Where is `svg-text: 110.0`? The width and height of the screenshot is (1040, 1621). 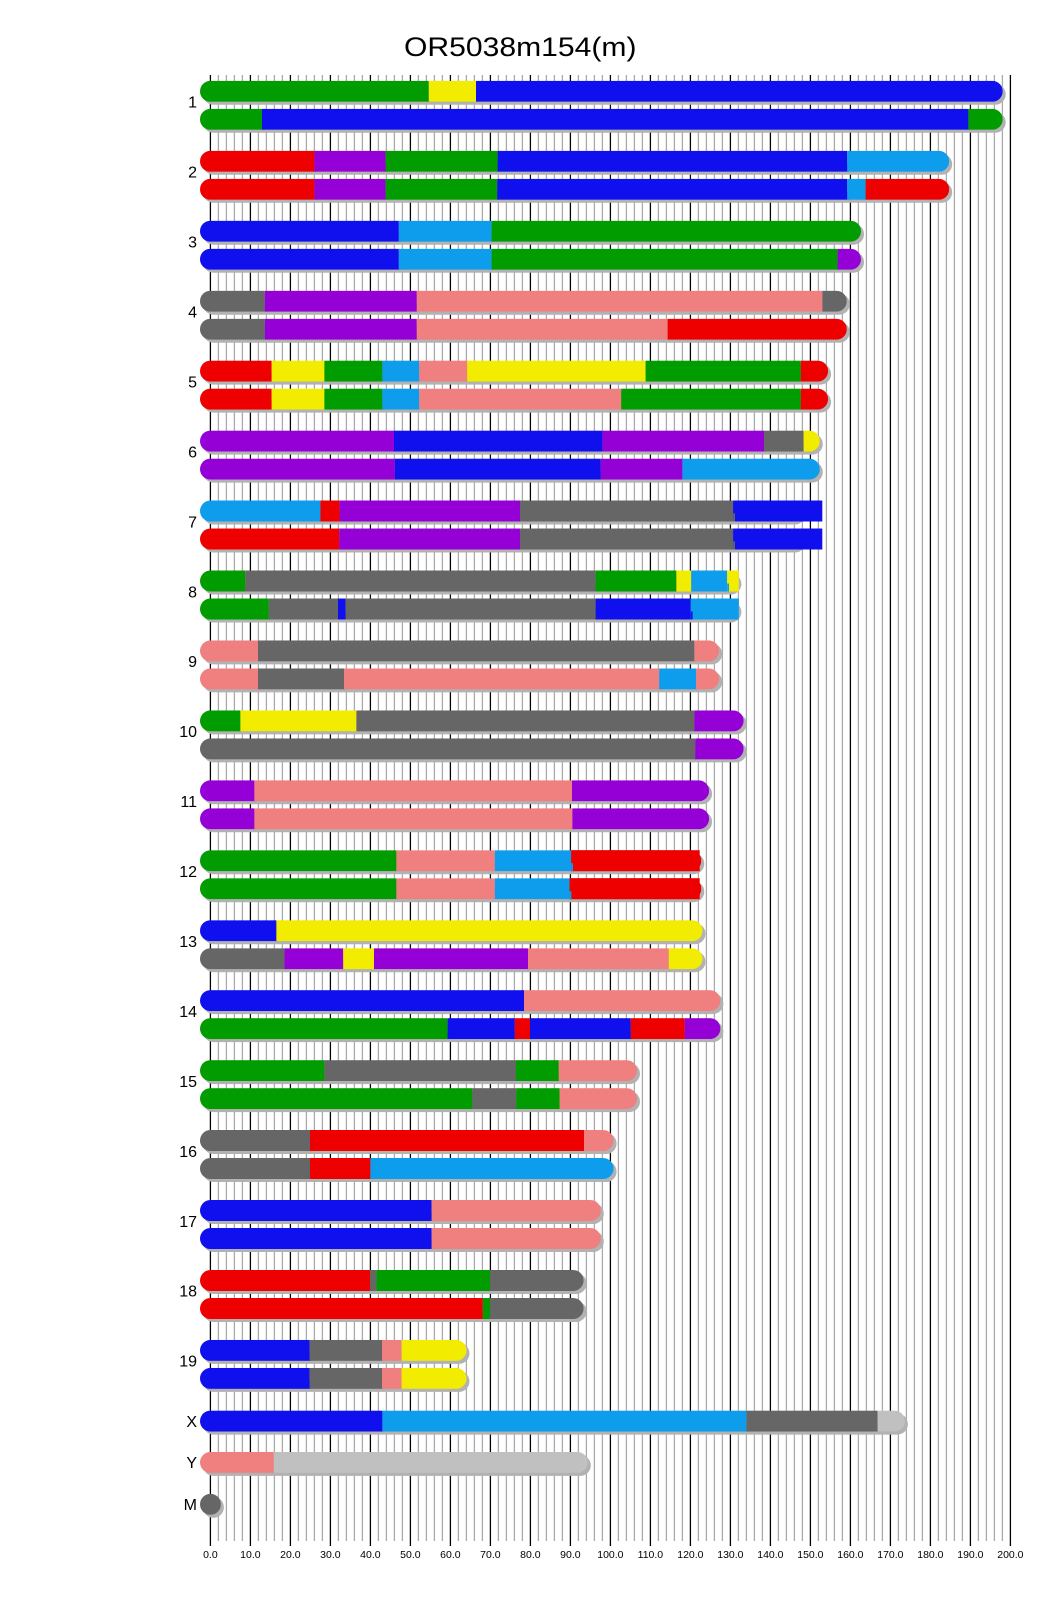 svg-text: 110.0 is located at coordinates (651, 1555).